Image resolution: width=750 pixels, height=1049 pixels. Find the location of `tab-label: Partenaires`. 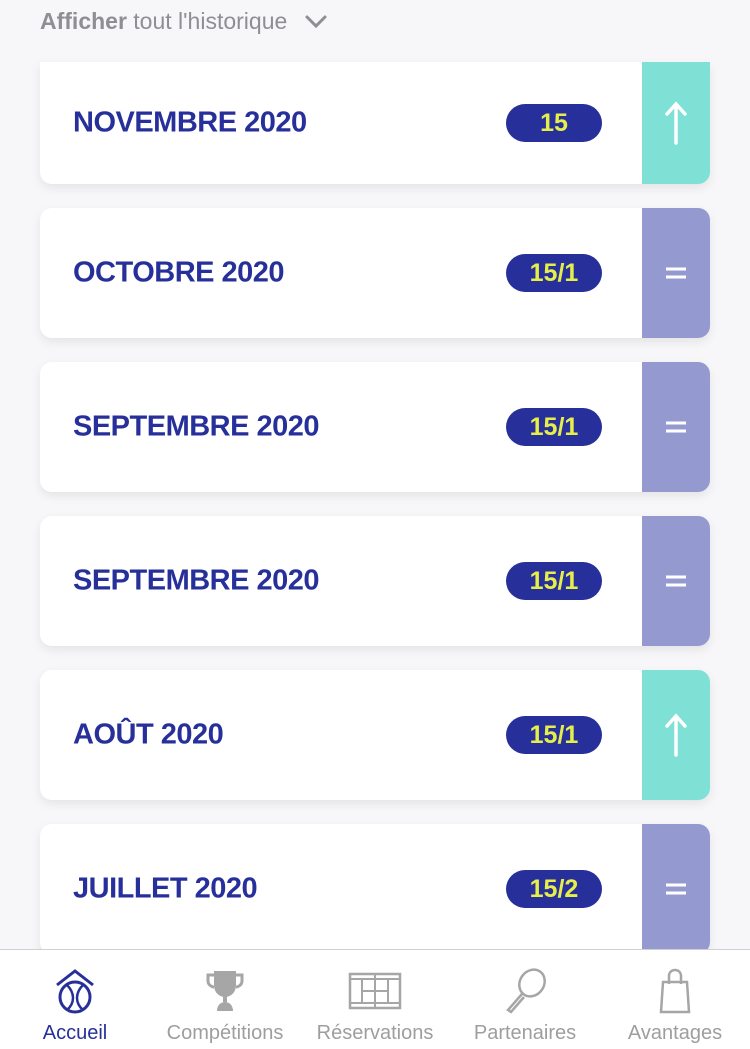

tab-label: Partenaires is located at coordinates (525, 1033).